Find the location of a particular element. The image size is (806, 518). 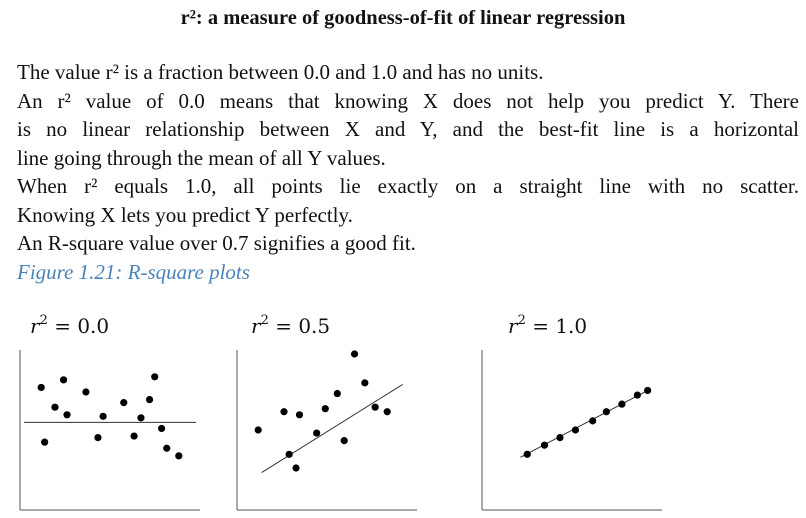

plot-label-value: = 1.0 is located at coordinates (560, 326).